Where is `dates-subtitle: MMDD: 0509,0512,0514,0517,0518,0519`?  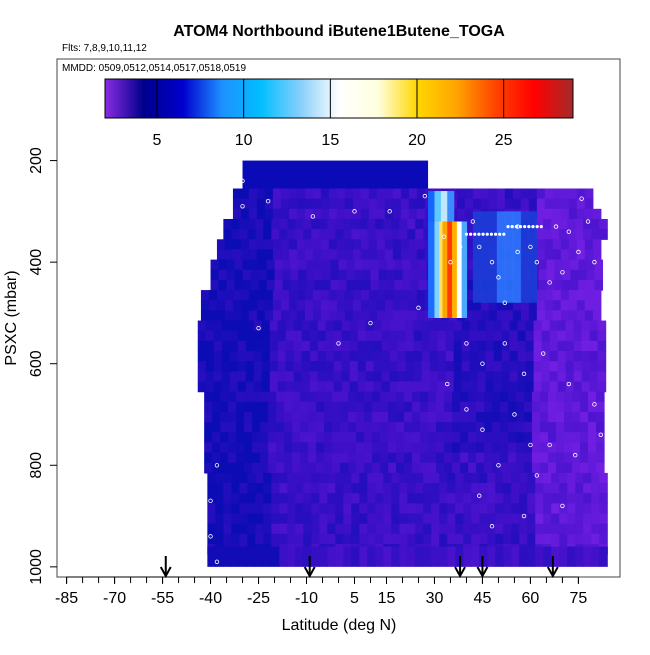 dates-subtitle: MMDD: 0509,0512,0514,0517,0518,0519 is located at coordinates (154, 68).